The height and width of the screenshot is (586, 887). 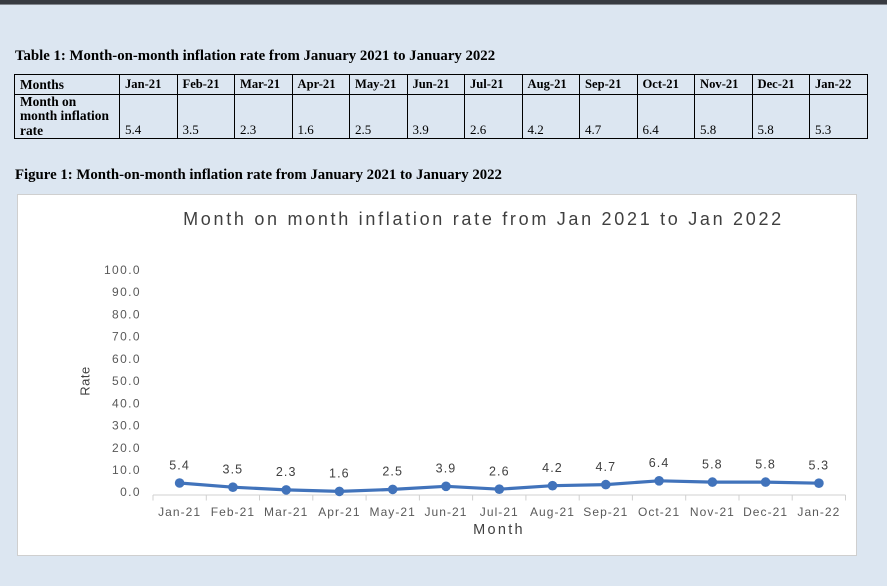 What do you see at coordinates (126, 359) in the screenshot?
I see `svg-text: 60.0` at bounding box center [126, 359].